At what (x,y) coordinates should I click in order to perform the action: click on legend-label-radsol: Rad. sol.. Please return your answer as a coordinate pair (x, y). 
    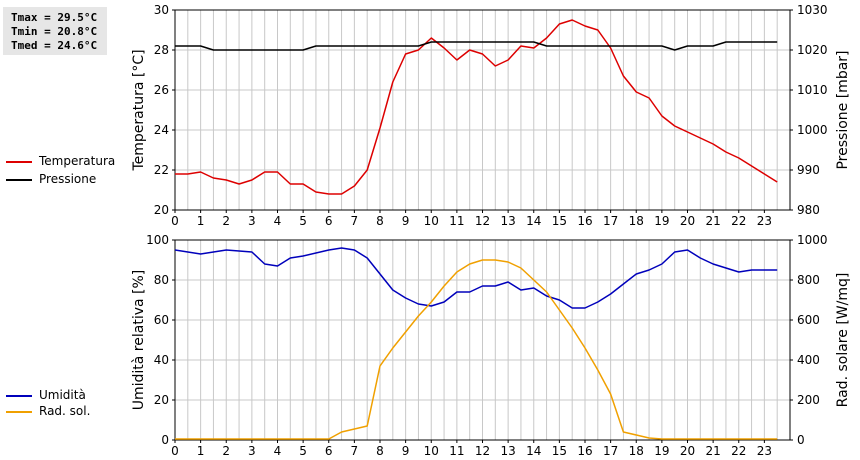
    Looking at the image, I should click on (65, 411).